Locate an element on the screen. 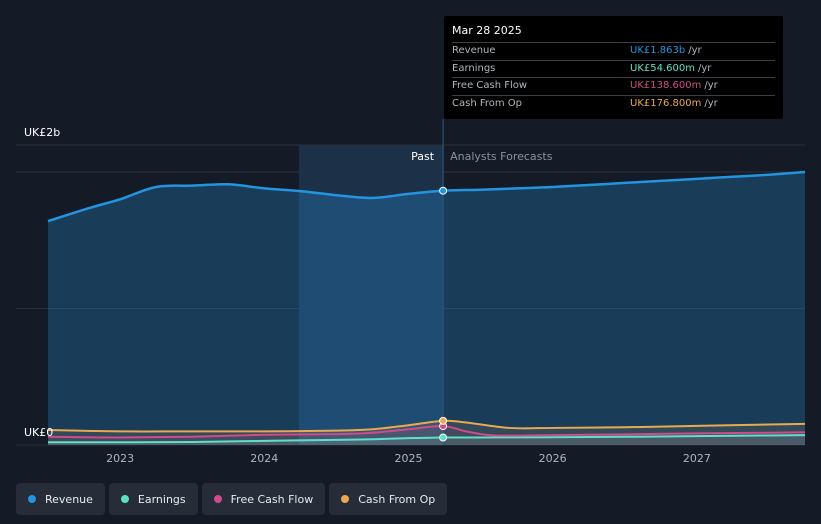 This screenshot has width=821, height=524. legend-item-cash-from-op: Cash From Op is located at coordinates (388, 499).